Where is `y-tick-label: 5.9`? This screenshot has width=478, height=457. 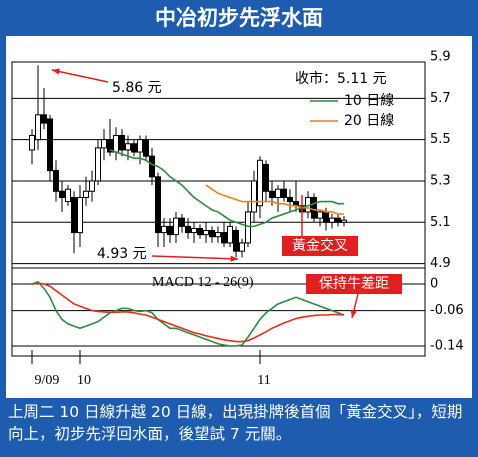 y-tick-label: 5.9 is located at coordinates (440, 57).